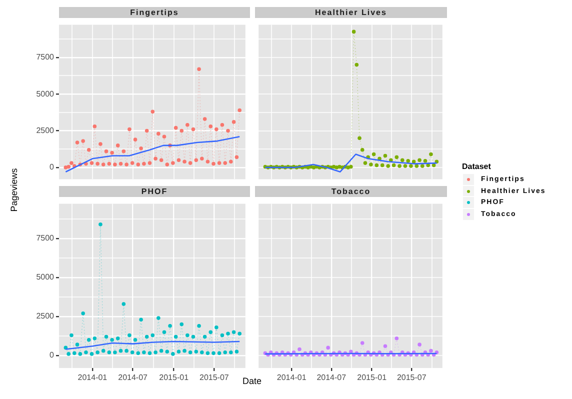 This screenshot has height=399, width=572. What do you see at coordinates (14, 190) in the screenshot?
I see `y-axis-title: Pageviews` at bounding box center [14, 190].